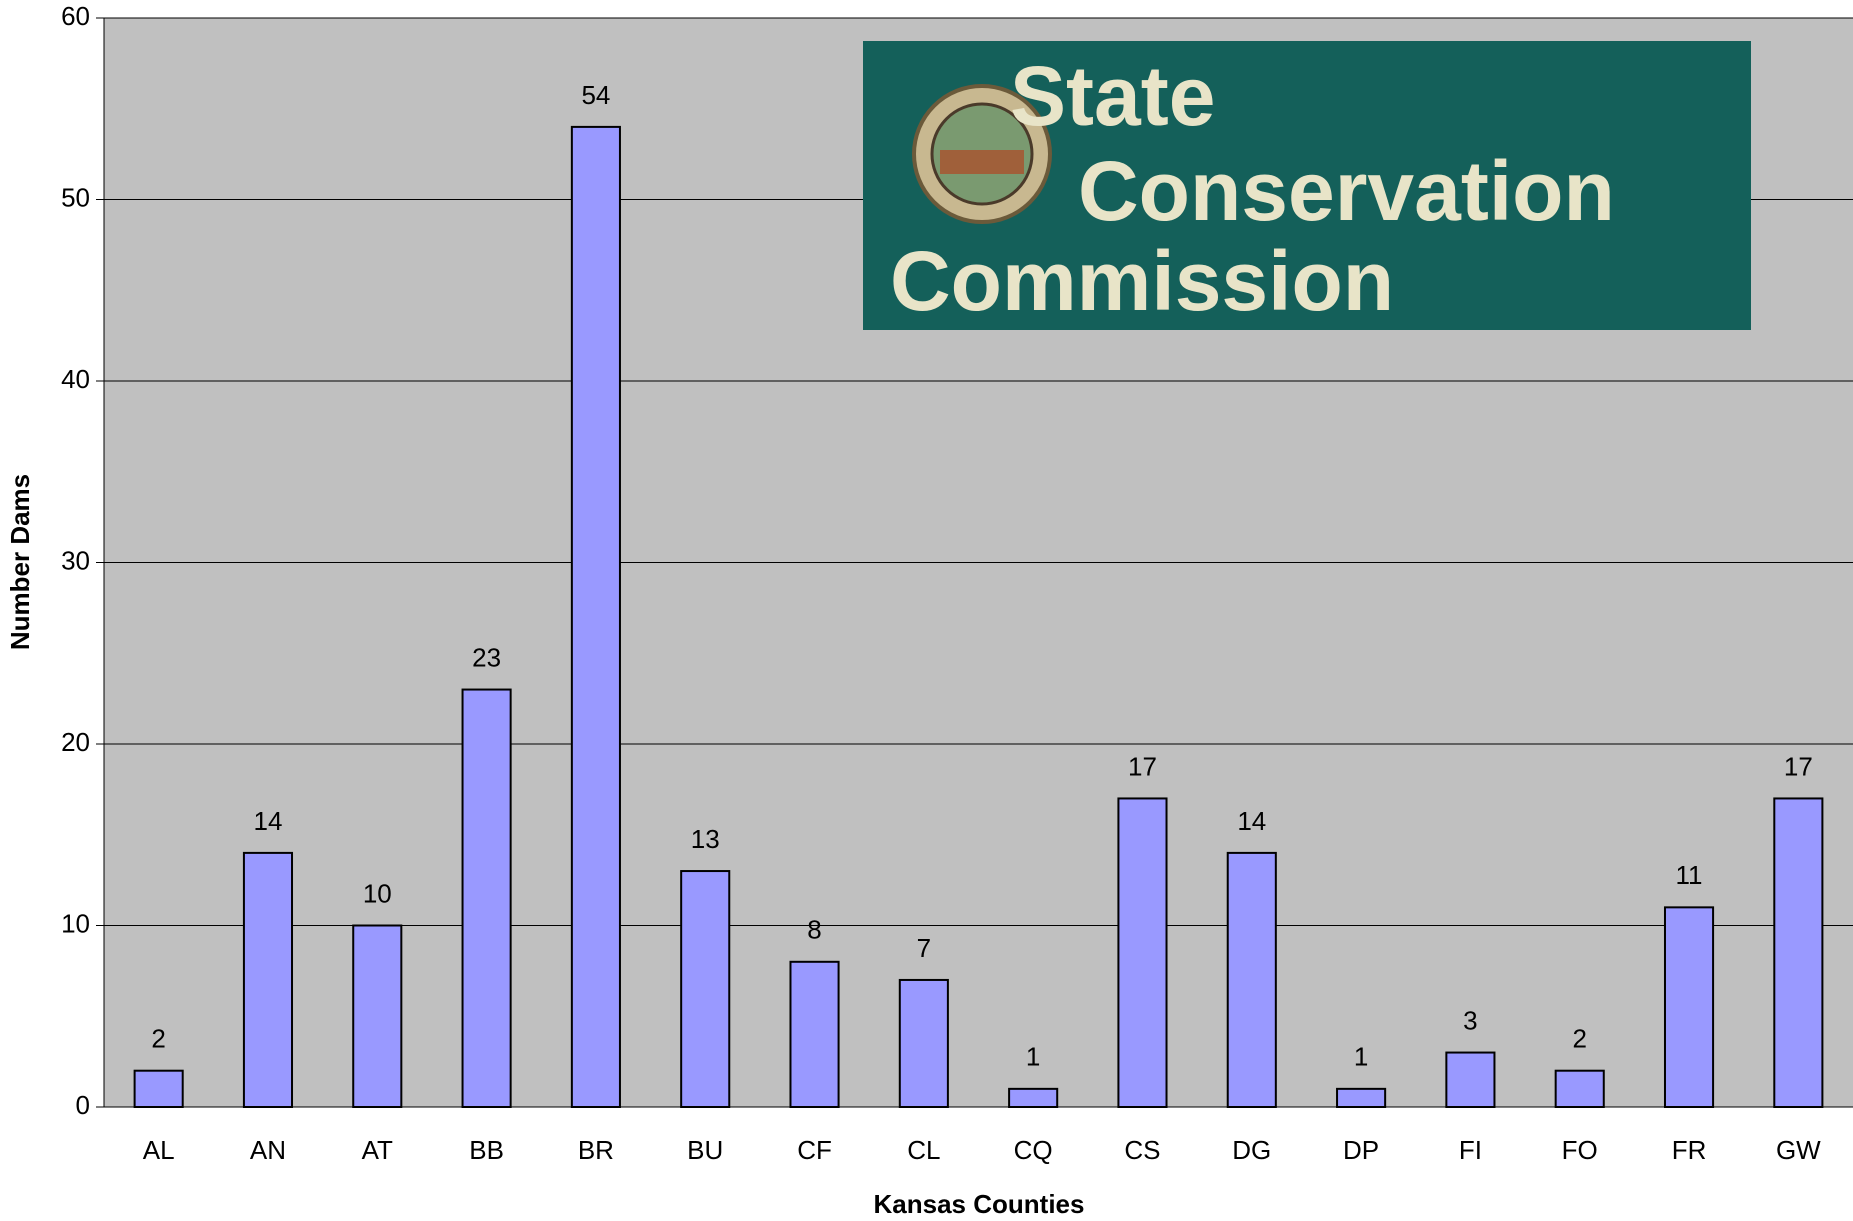 The width and height of the screenshot is (1853, 1221). I want to click on data-label: 8, so click(814, 930).